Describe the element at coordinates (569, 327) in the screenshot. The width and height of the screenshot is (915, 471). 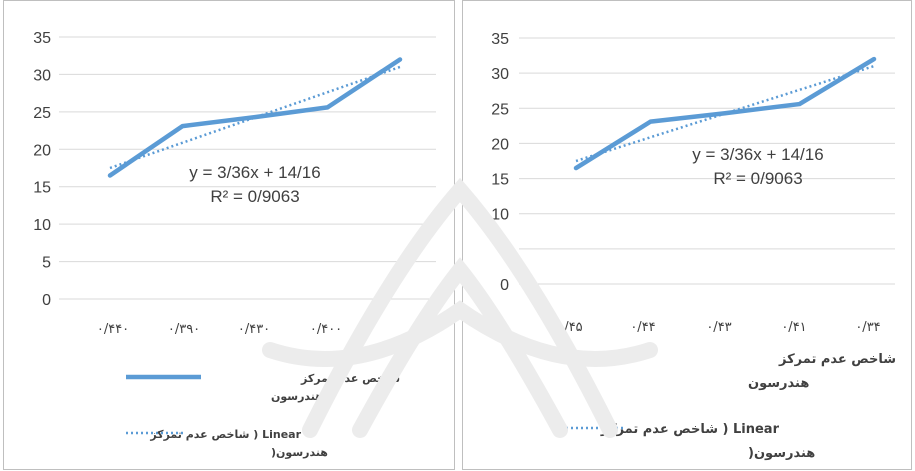
I see `x-tick-label: ۰/۴۵` at that location.